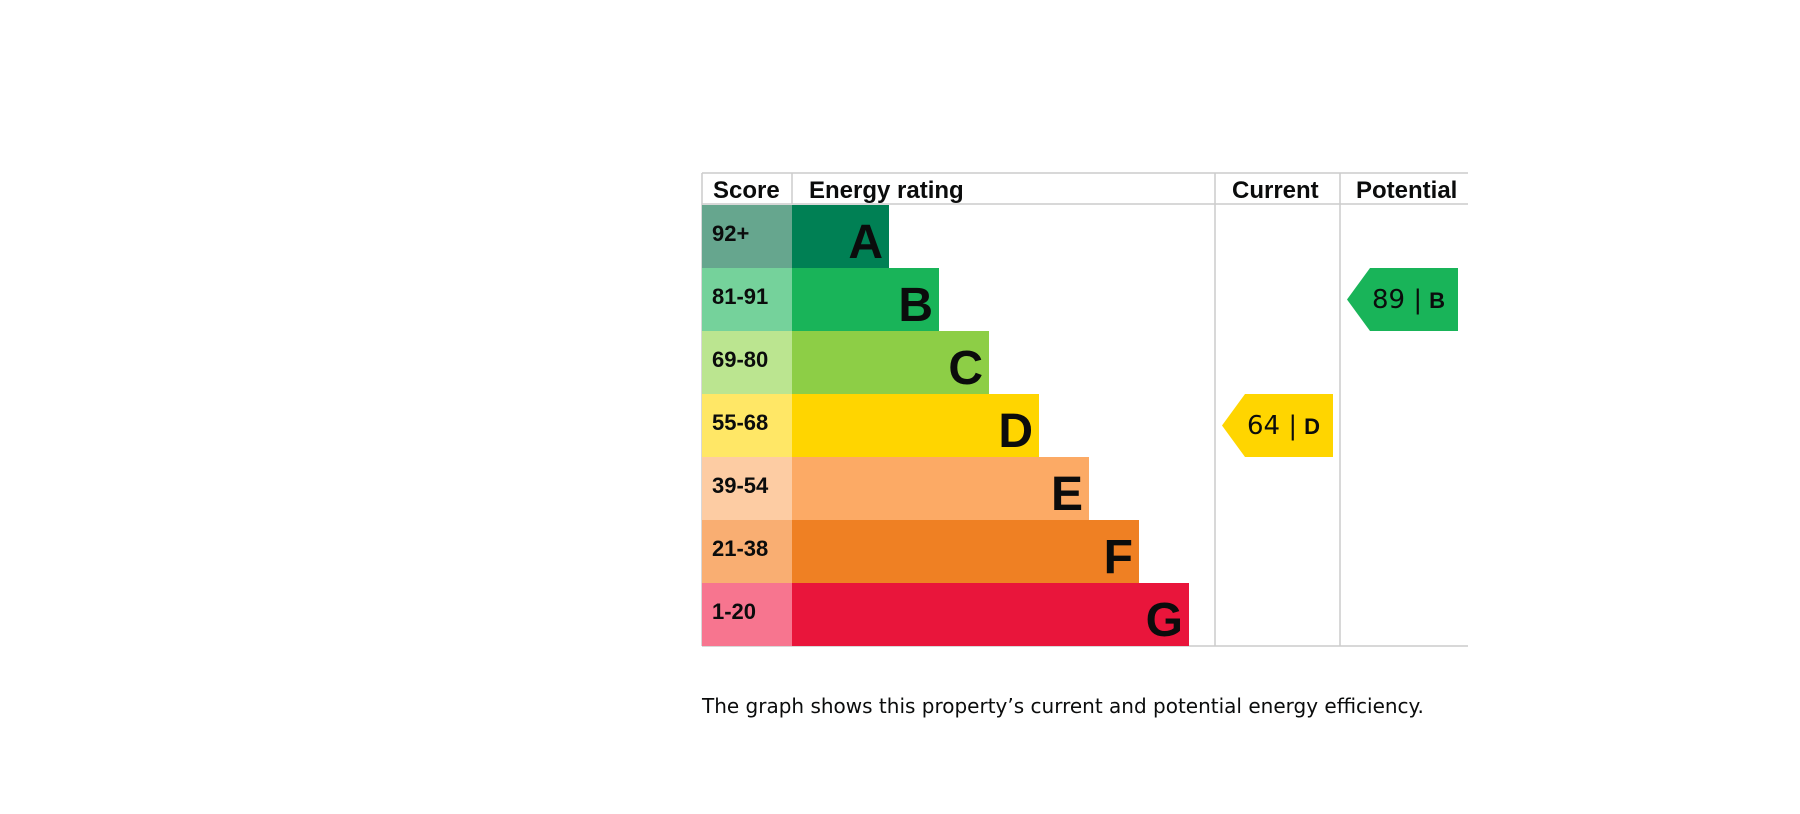 This screenshot has height=814, width=1800. What do you see at coordinates (865, 299) in the screenshot?
I see `band-bar-b` at bounding box center [865, 299].